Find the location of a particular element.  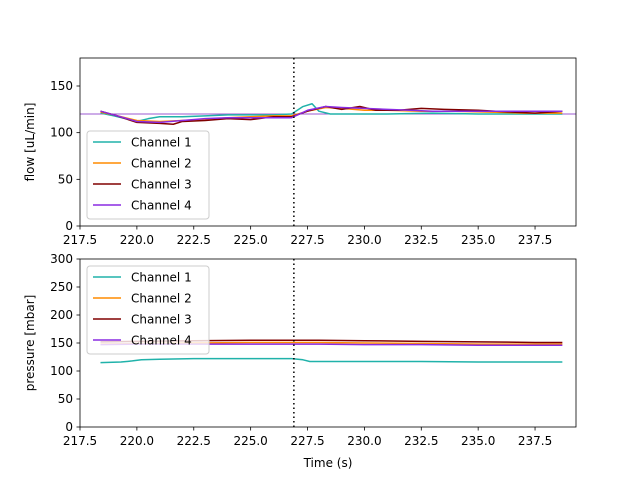

y-tick-label: 300 is located at coordinates (61, 259).